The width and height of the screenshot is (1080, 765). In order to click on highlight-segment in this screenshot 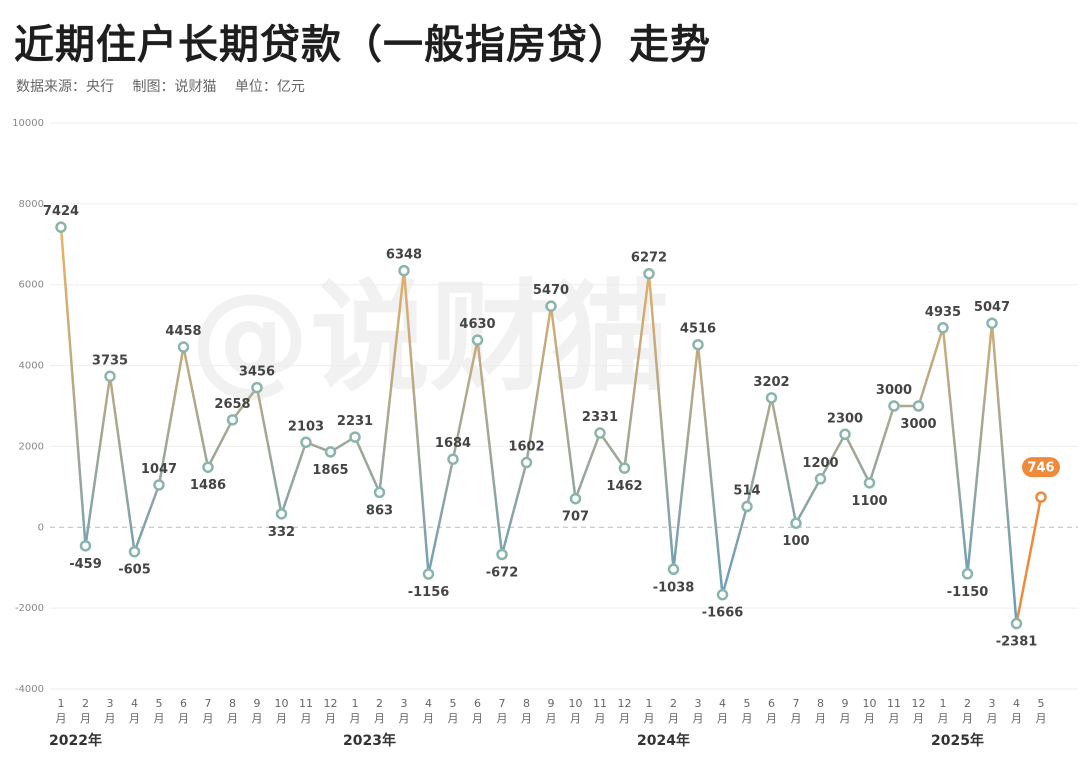, I will do `click(1029, 560)`.